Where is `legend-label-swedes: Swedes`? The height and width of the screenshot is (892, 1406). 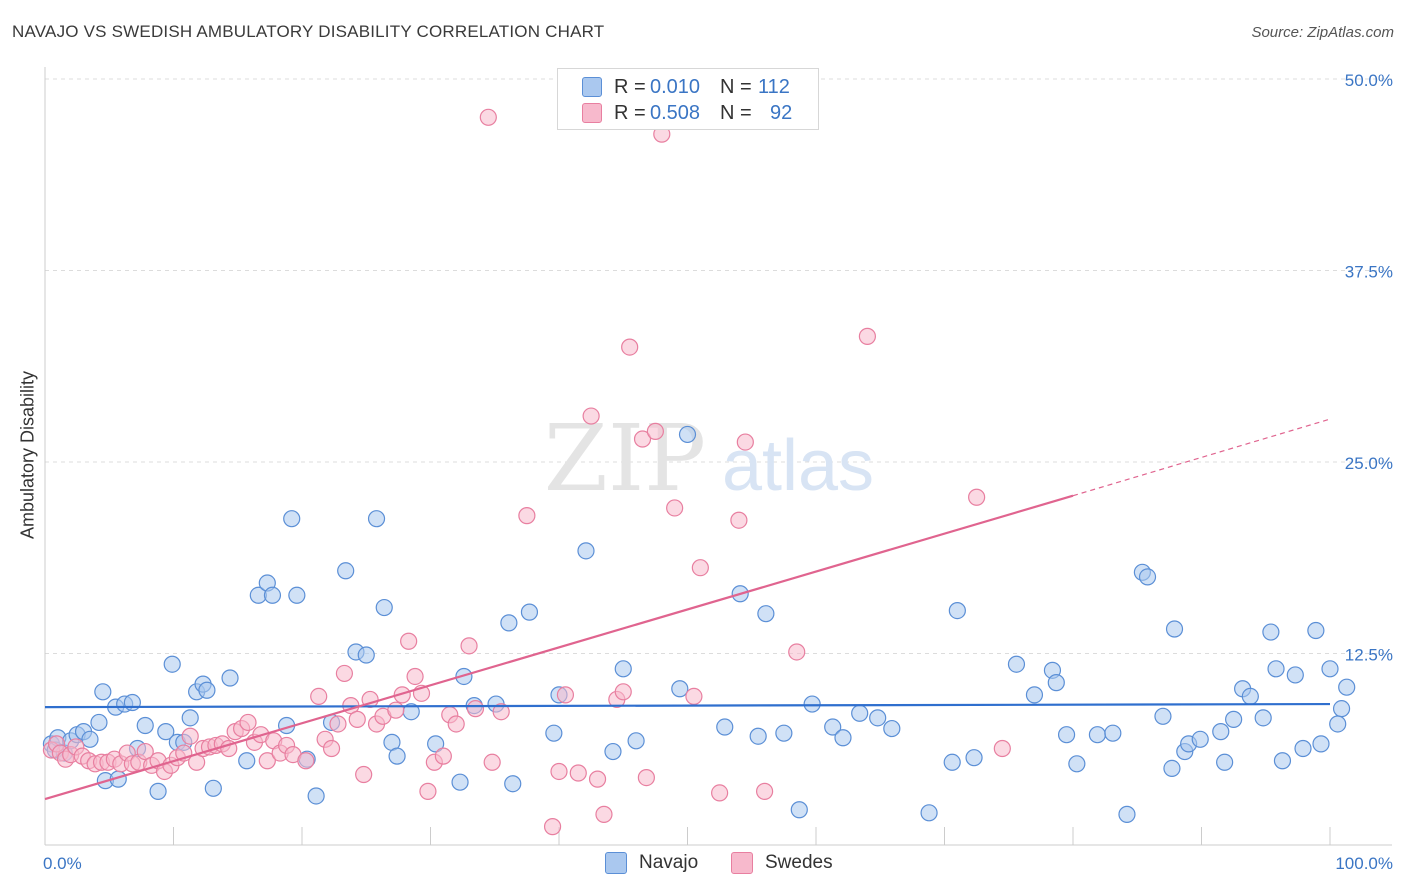 legend-label-swedes: Swedes is located at coordinates (799, 862).